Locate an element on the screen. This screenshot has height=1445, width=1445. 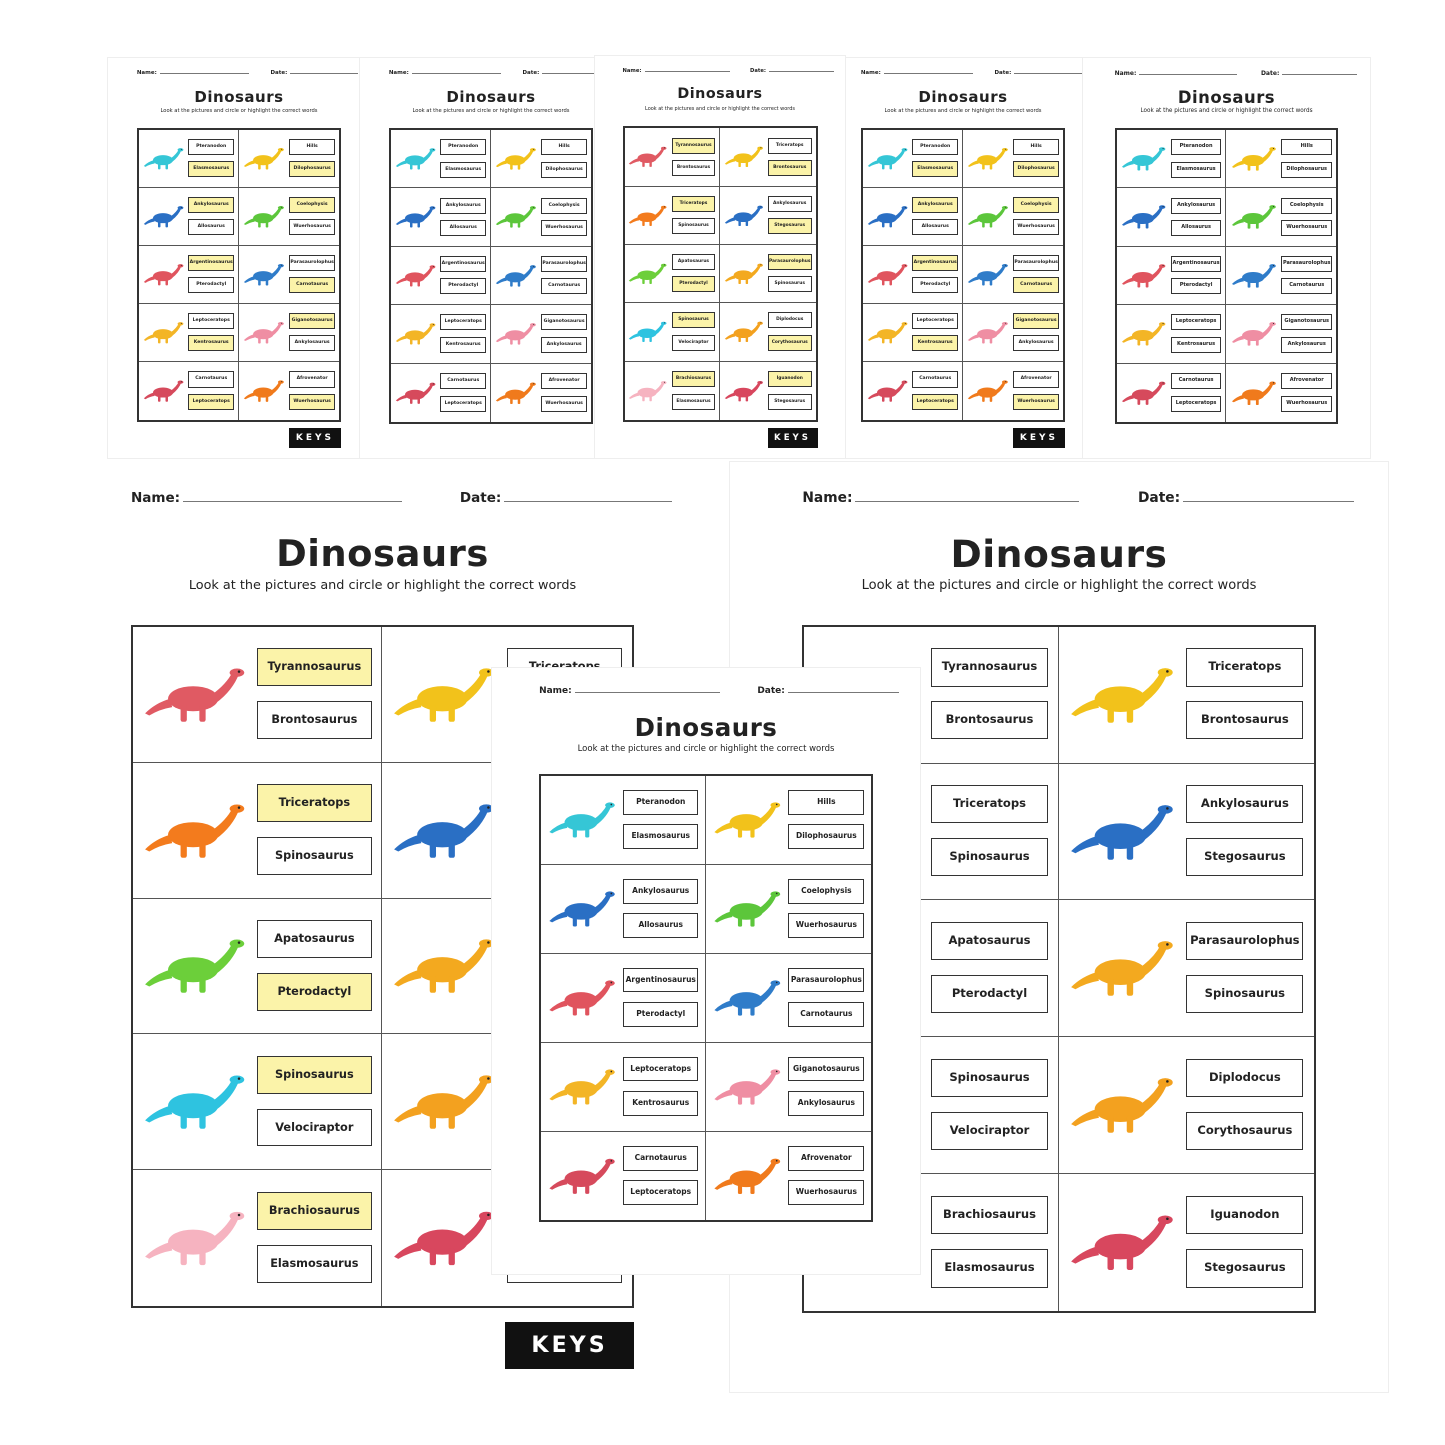
word-choice-button: Giganotosaurus is located at coordinates (1307, 322).